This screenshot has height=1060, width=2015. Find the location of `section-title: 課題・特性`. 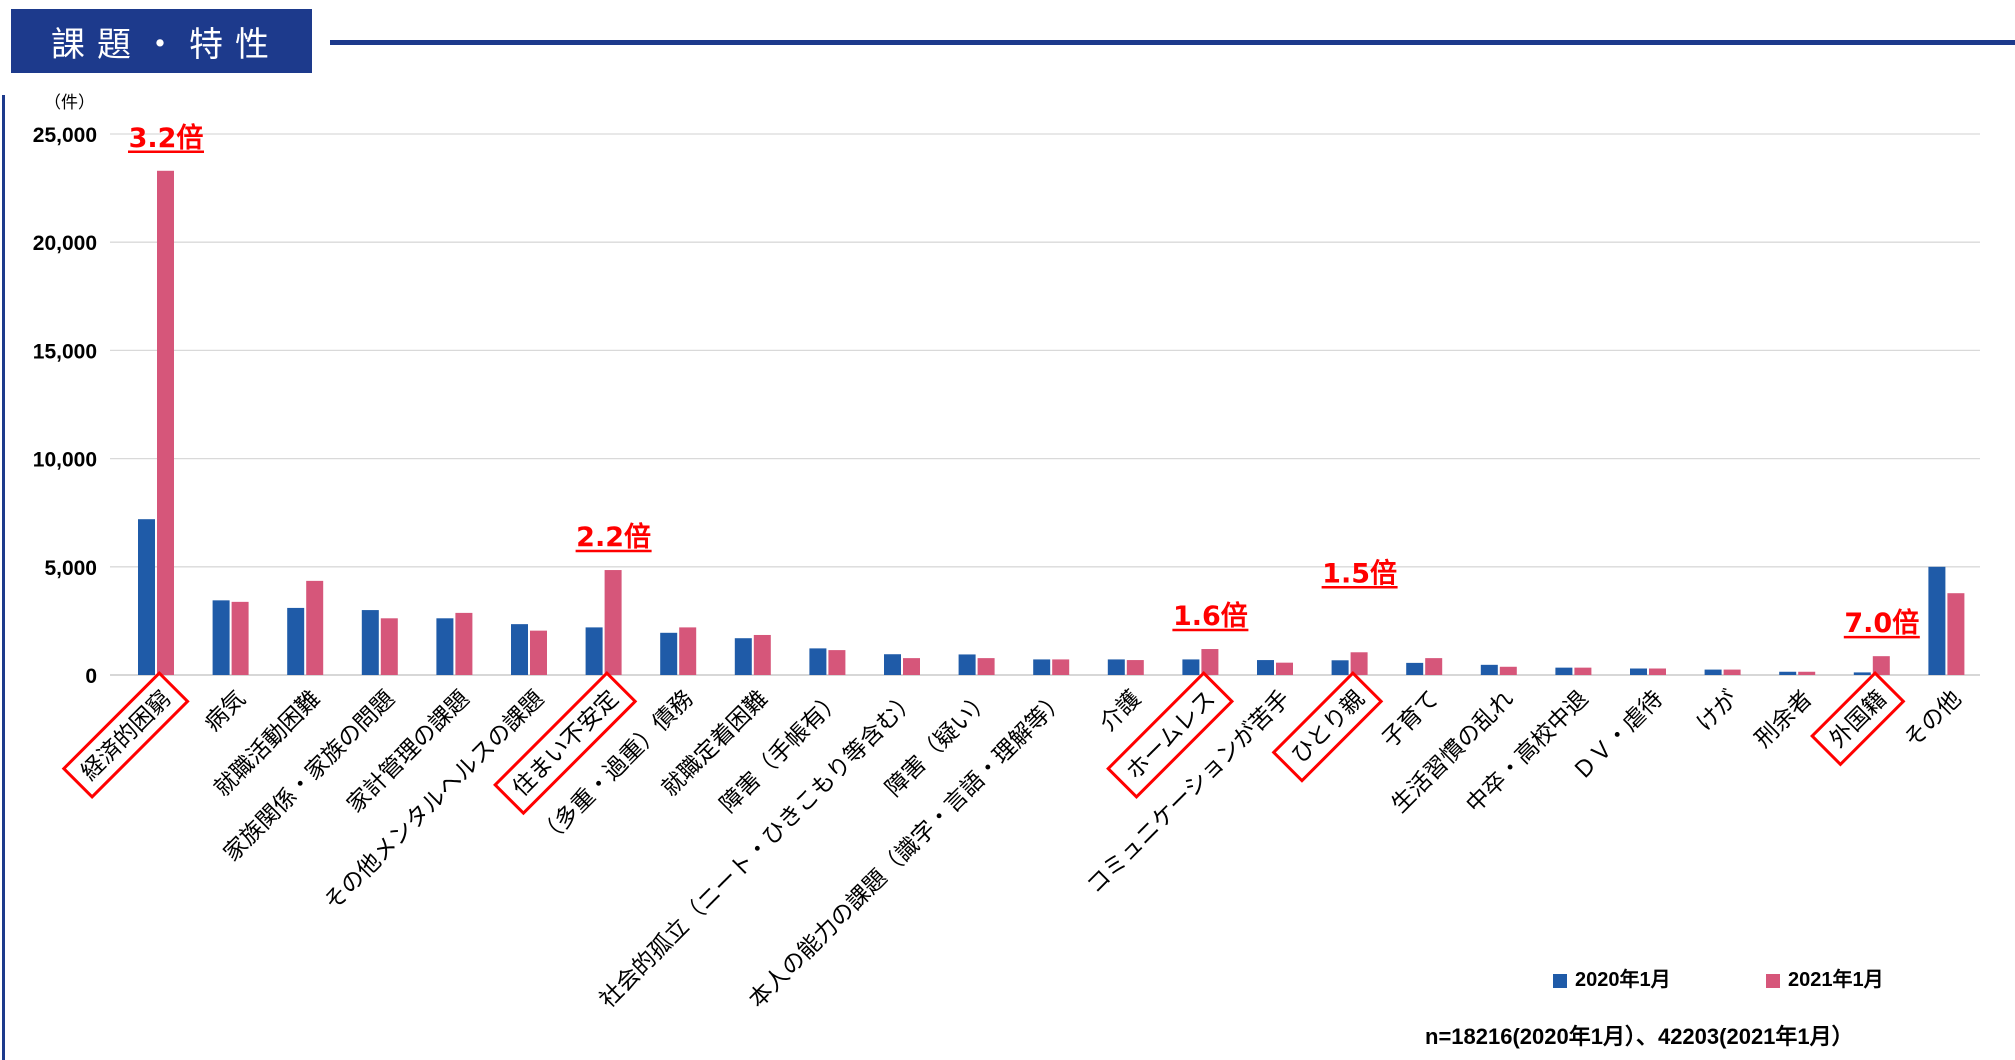

section-title: 課題・特性 is located at coordinates (161, 41).